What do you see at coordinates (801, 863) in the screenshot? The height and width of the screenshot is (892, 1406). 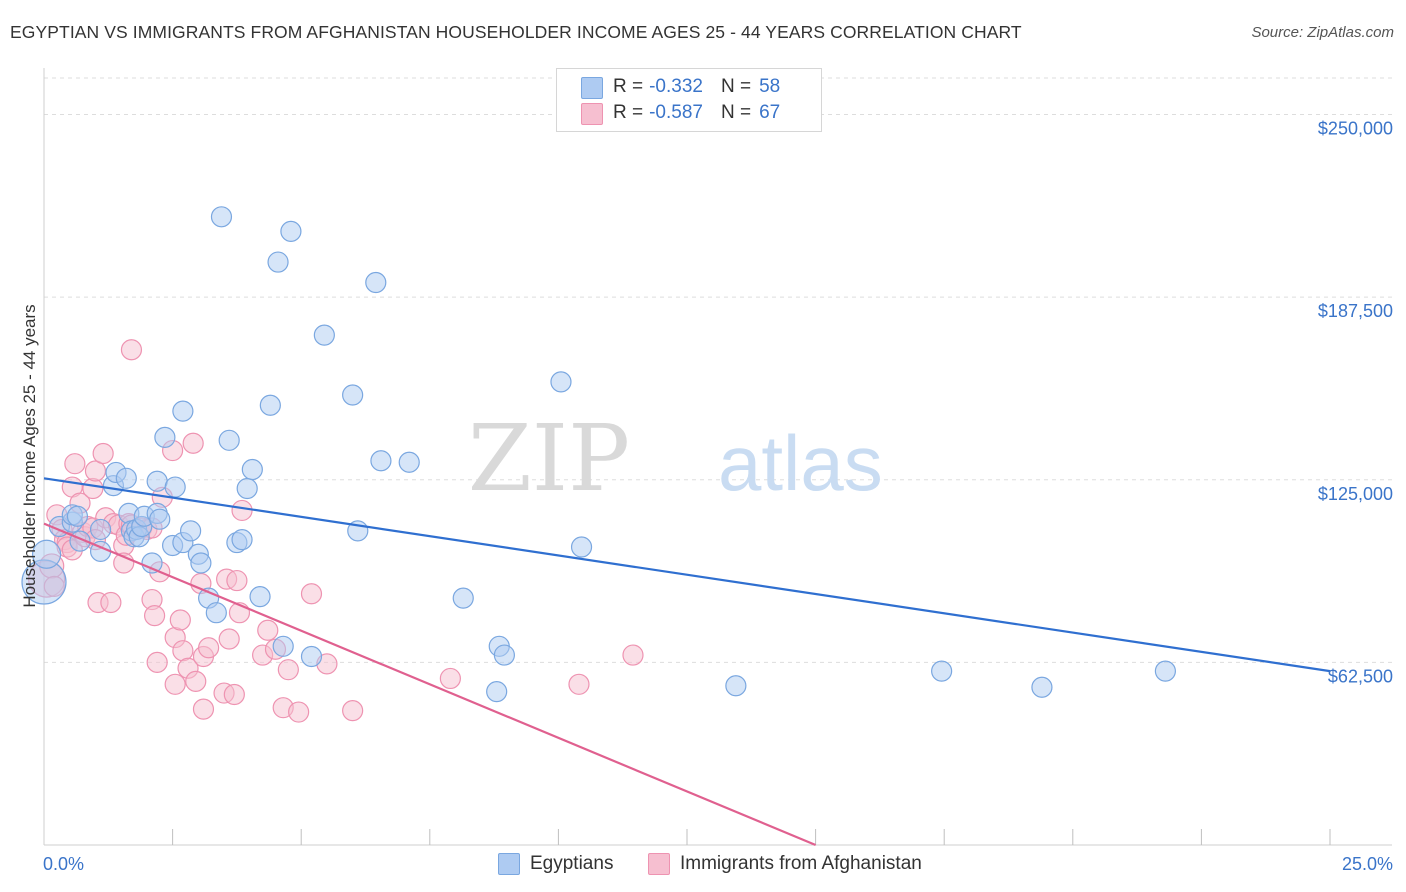 I see `bottom-legend-label: Immigrants from Afghanistan` at bounding box center [801, 863].